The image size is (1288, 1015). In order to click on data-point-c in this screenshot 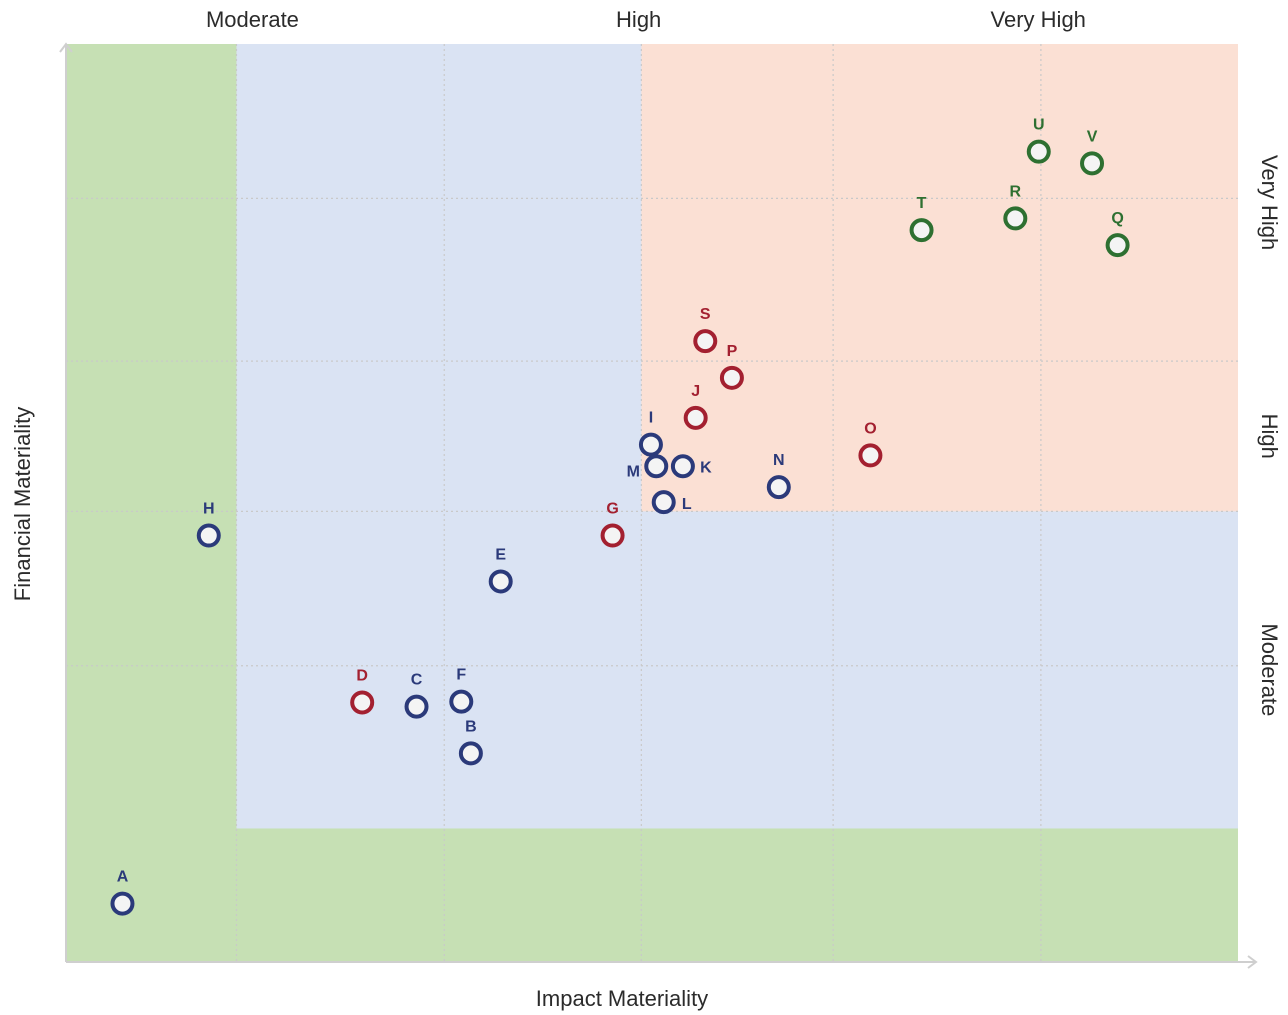, I will do `click(416, 706)`.